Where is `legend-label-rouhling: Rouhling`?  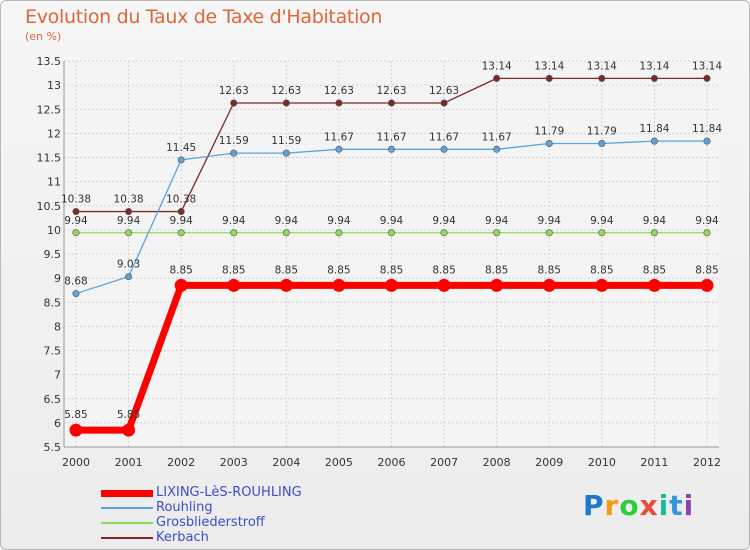
legend-label-rouhling: Rouhling is located at coordinates (184, 507).